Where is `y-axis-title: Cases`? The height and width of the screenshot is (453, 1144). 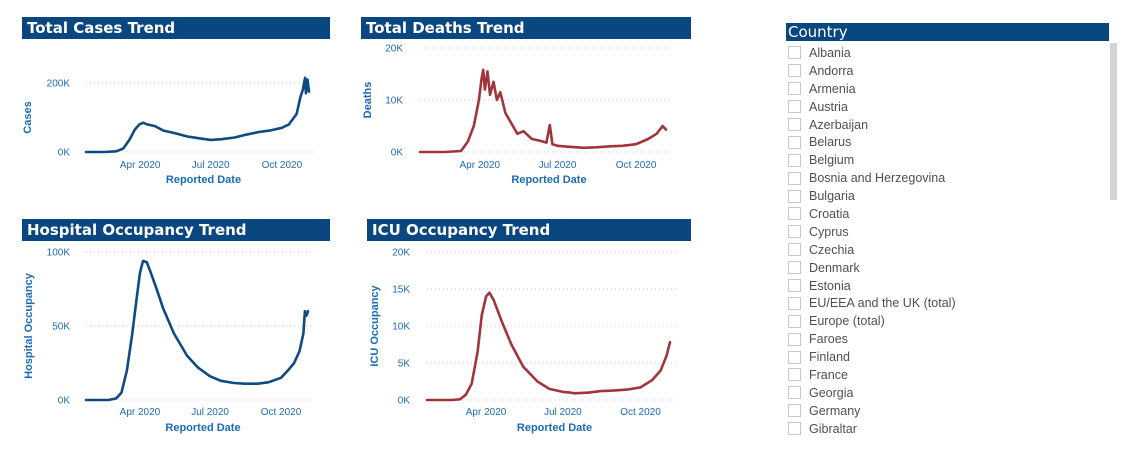
y-axis-title: Cases is located at coordinates (28, 117).